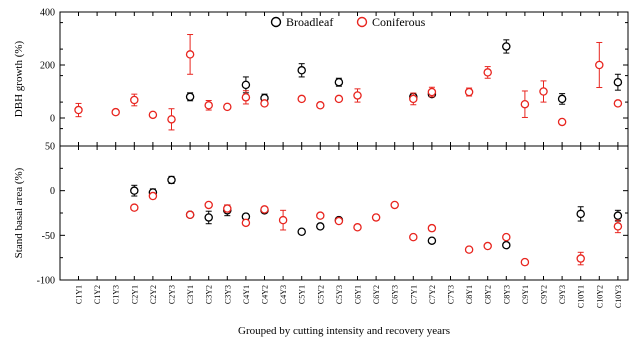 This screenshot has width=636, height=341. I want to click on y-tick-label: -50, so click(48, 236).